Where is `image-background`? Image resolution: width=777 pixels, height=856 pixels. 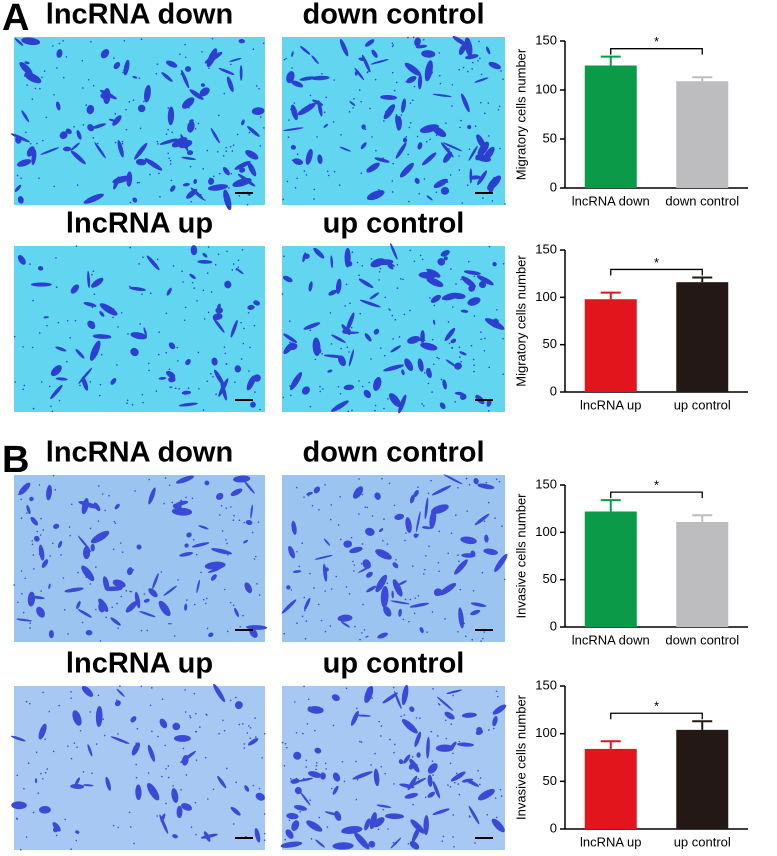
image-background is located at coordinates (139, 329).